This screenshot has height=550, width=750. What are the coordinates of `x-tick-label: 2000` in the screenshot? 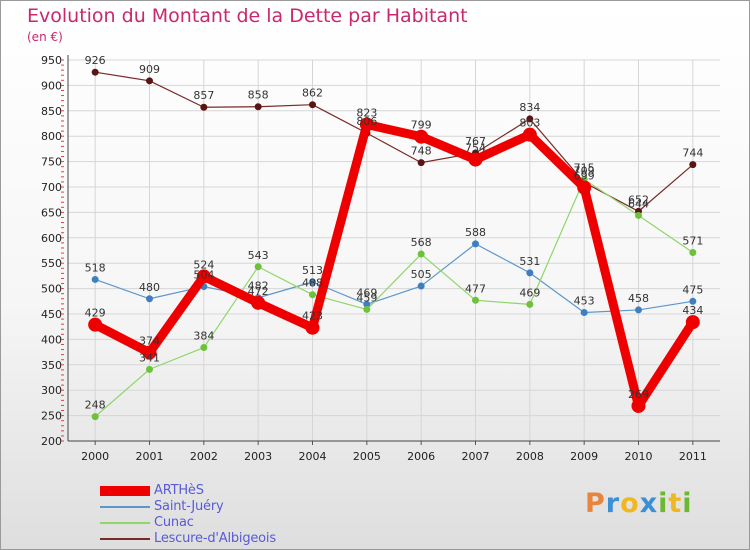 It's located at (95, 456).